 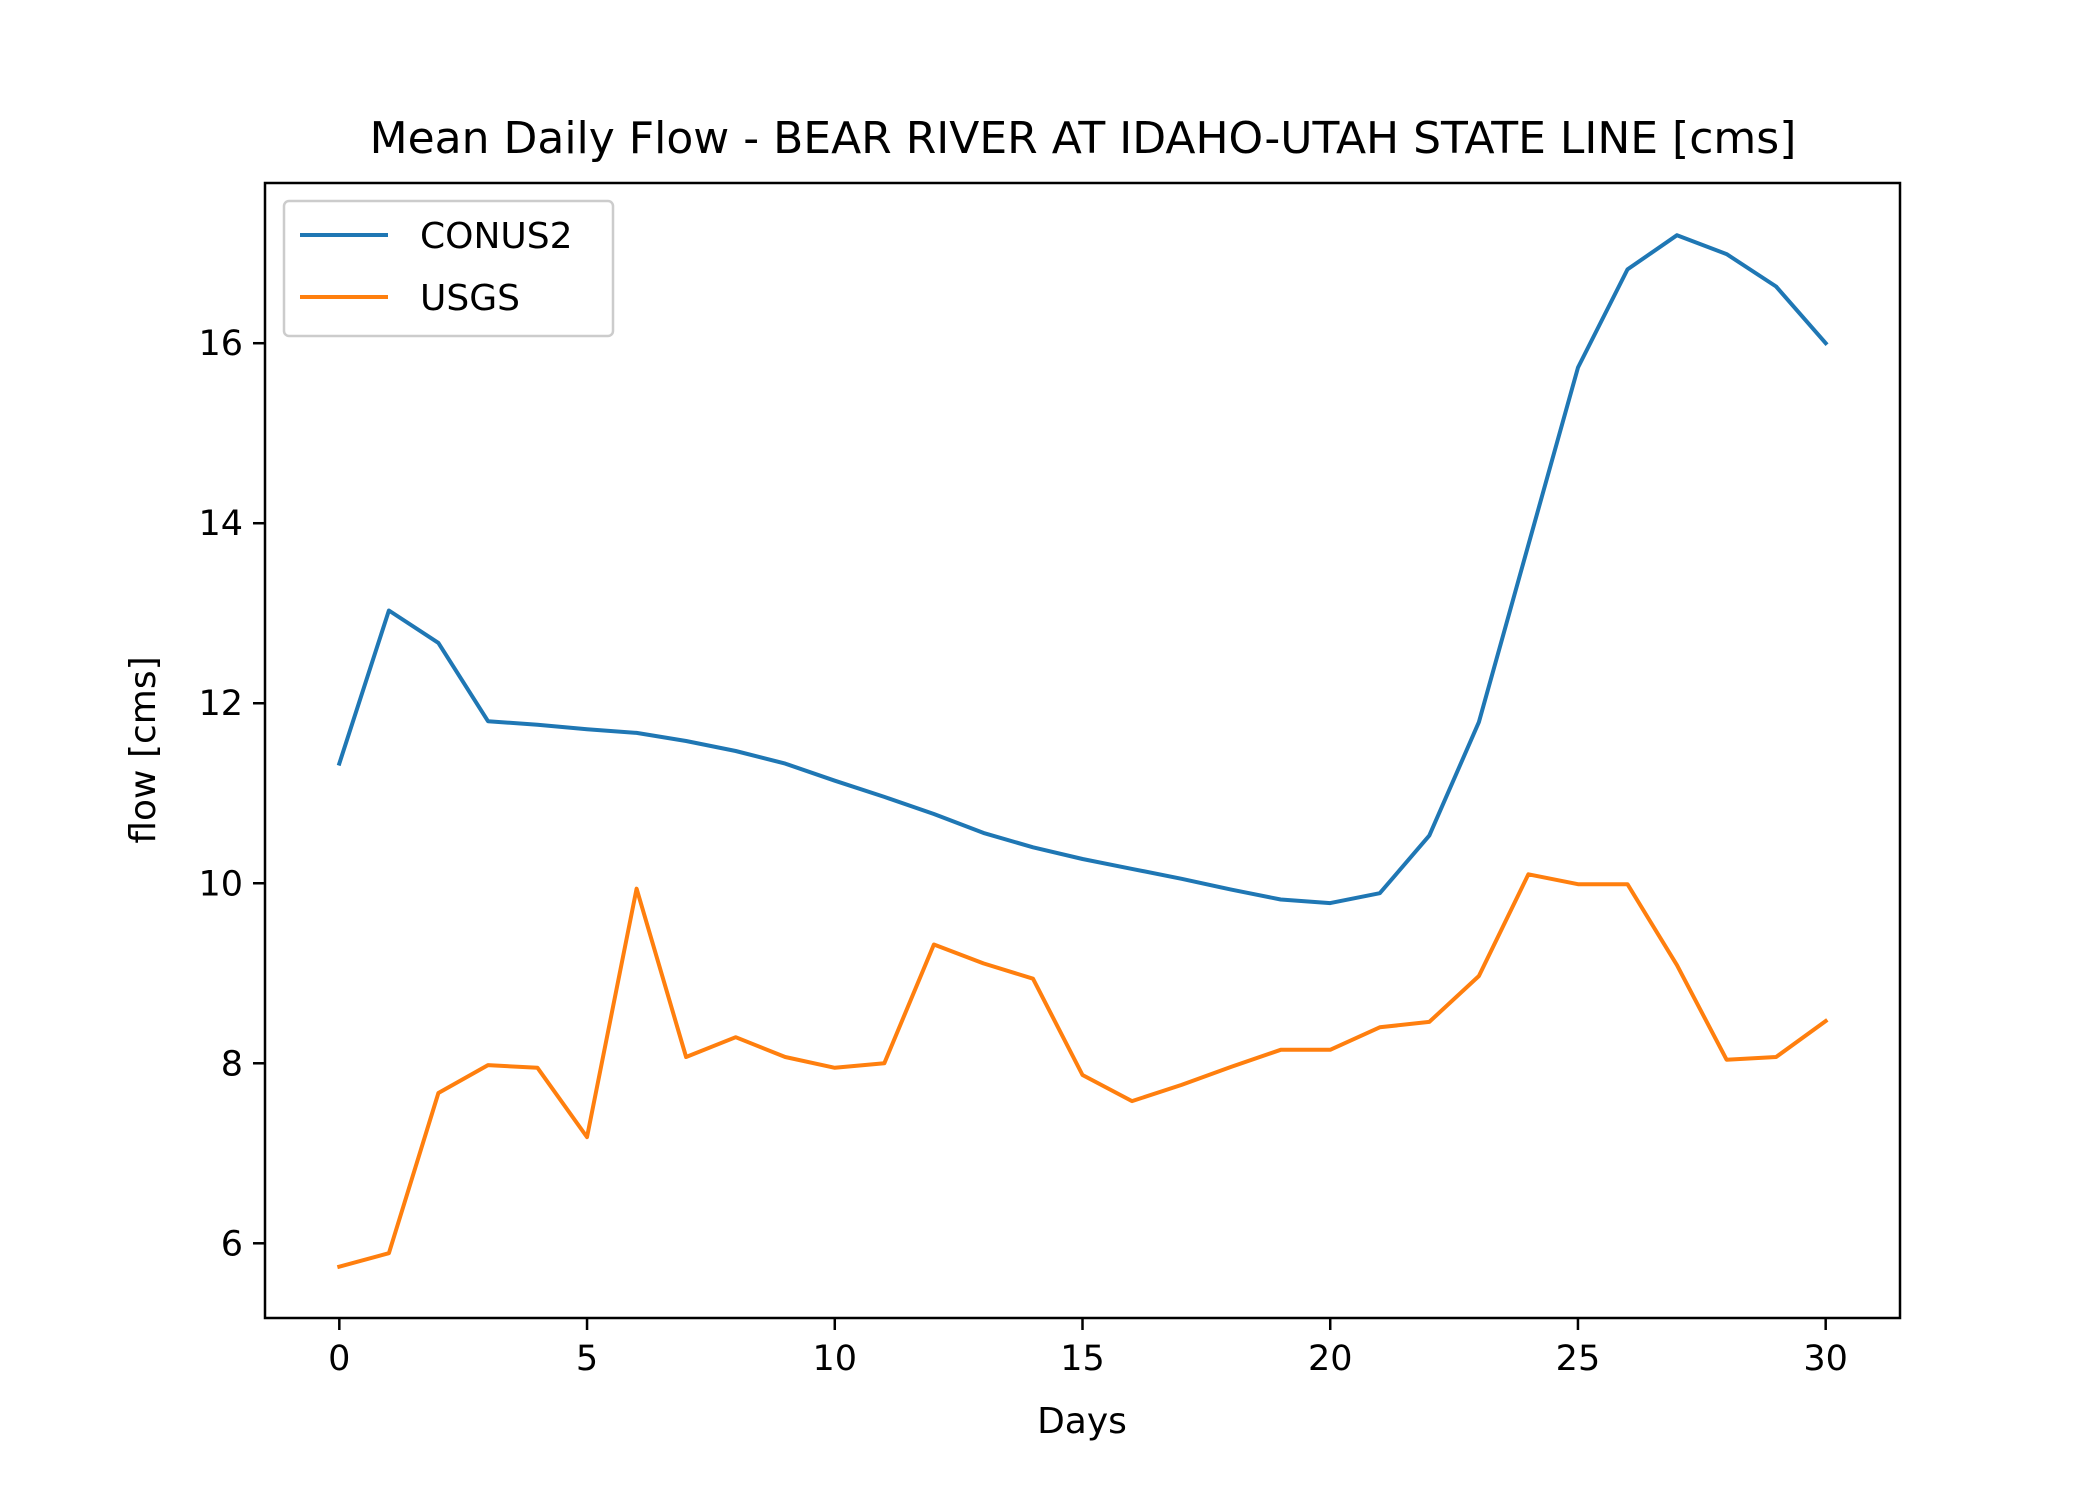 What do you see at coordinates (834, 1359) in the screenshot?
I see `x-tick-label: 10` at bounding box center [834, 1359].